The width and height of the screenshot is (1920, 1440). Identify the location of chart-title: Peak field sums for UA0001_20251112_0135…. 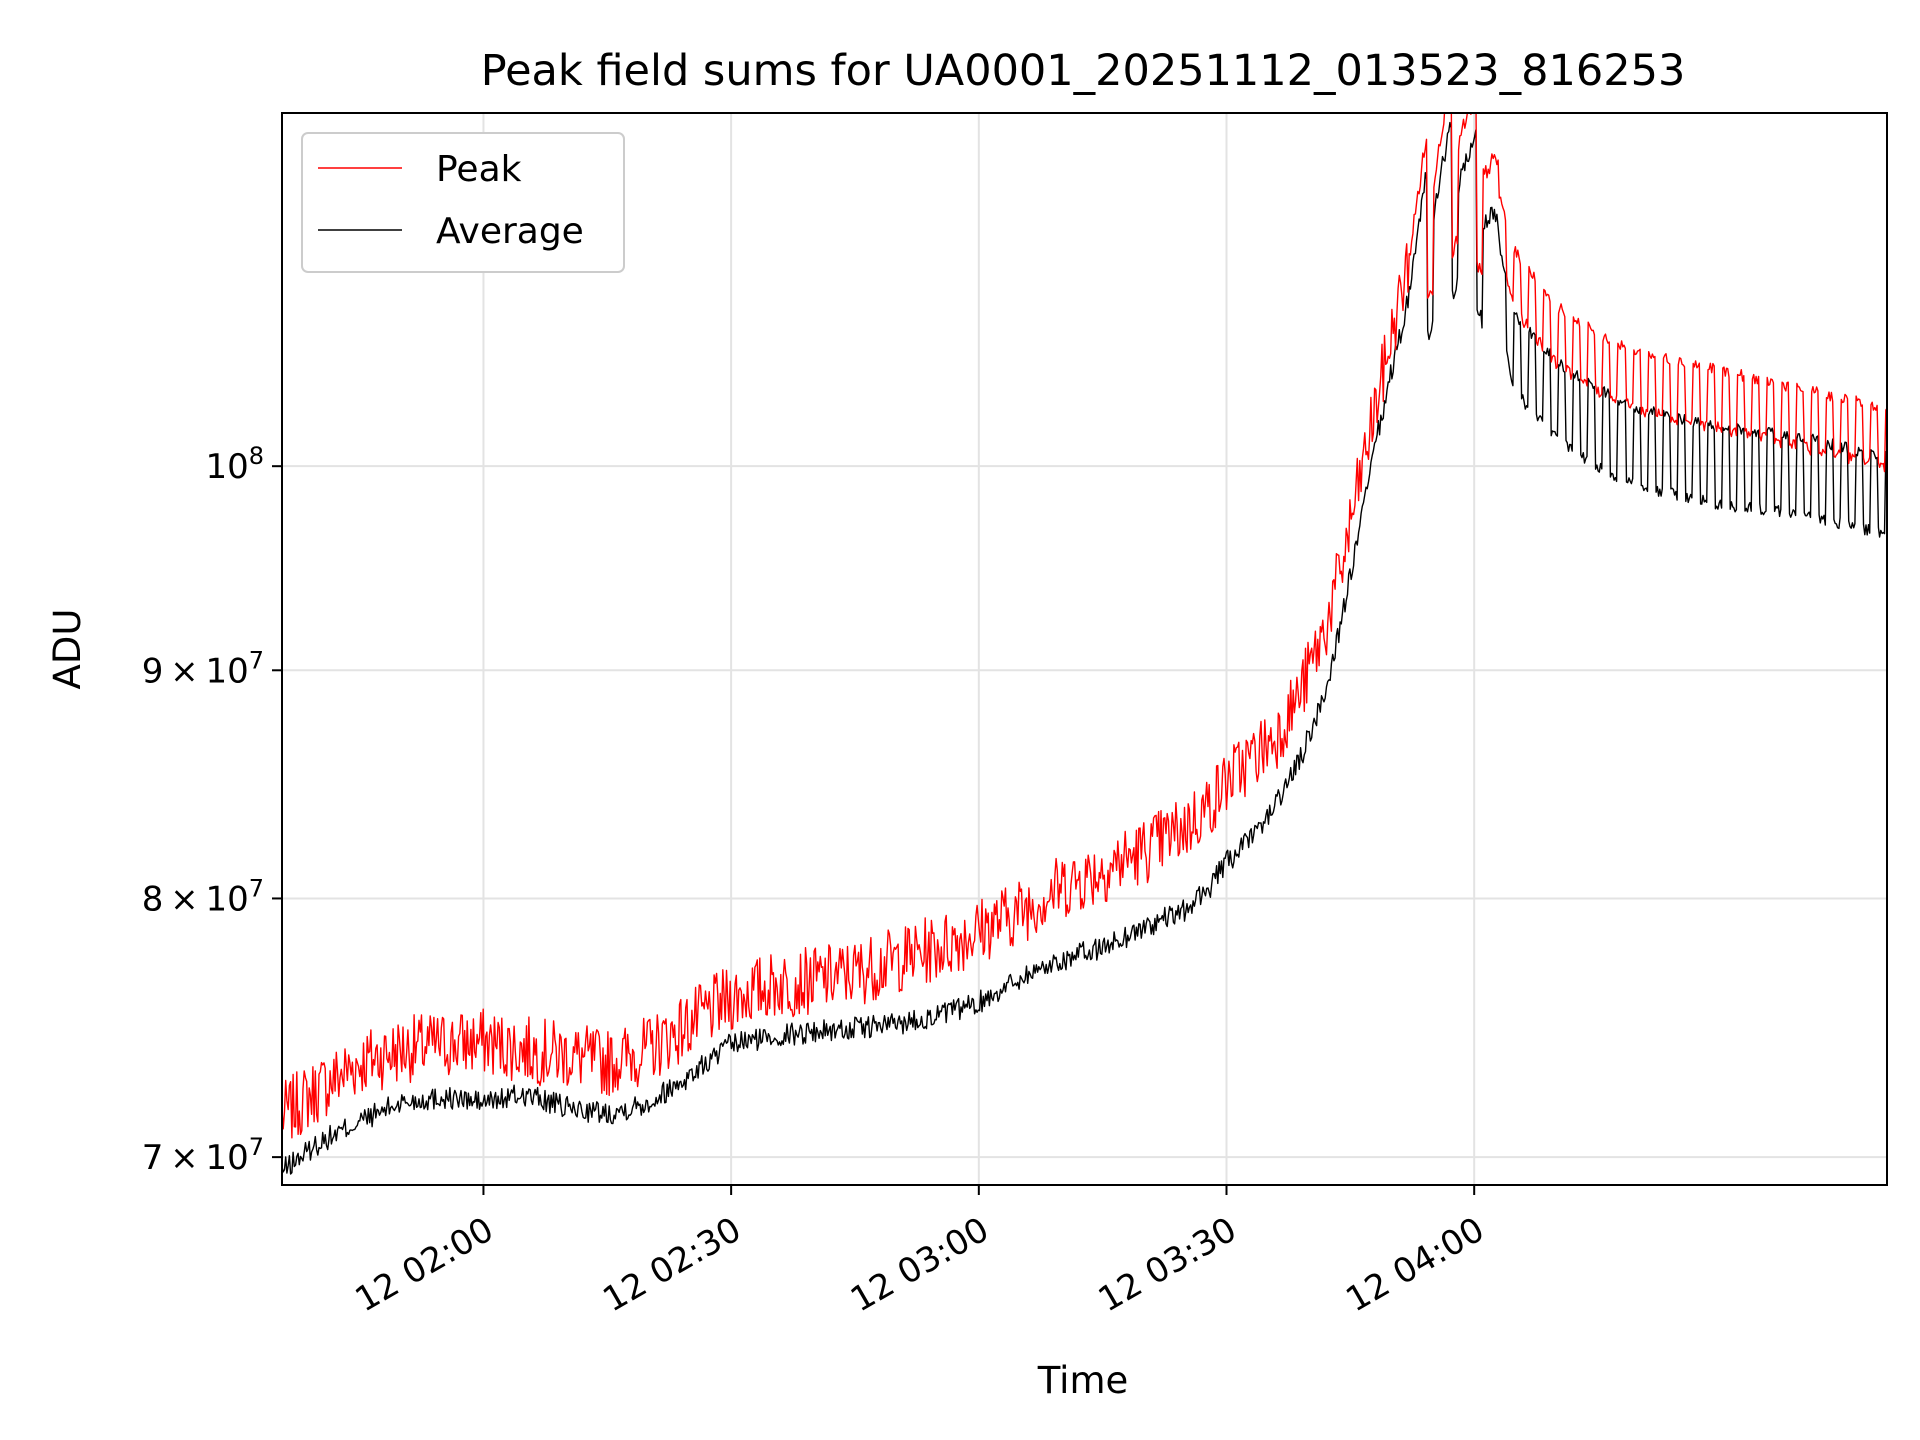
(1083, 71).